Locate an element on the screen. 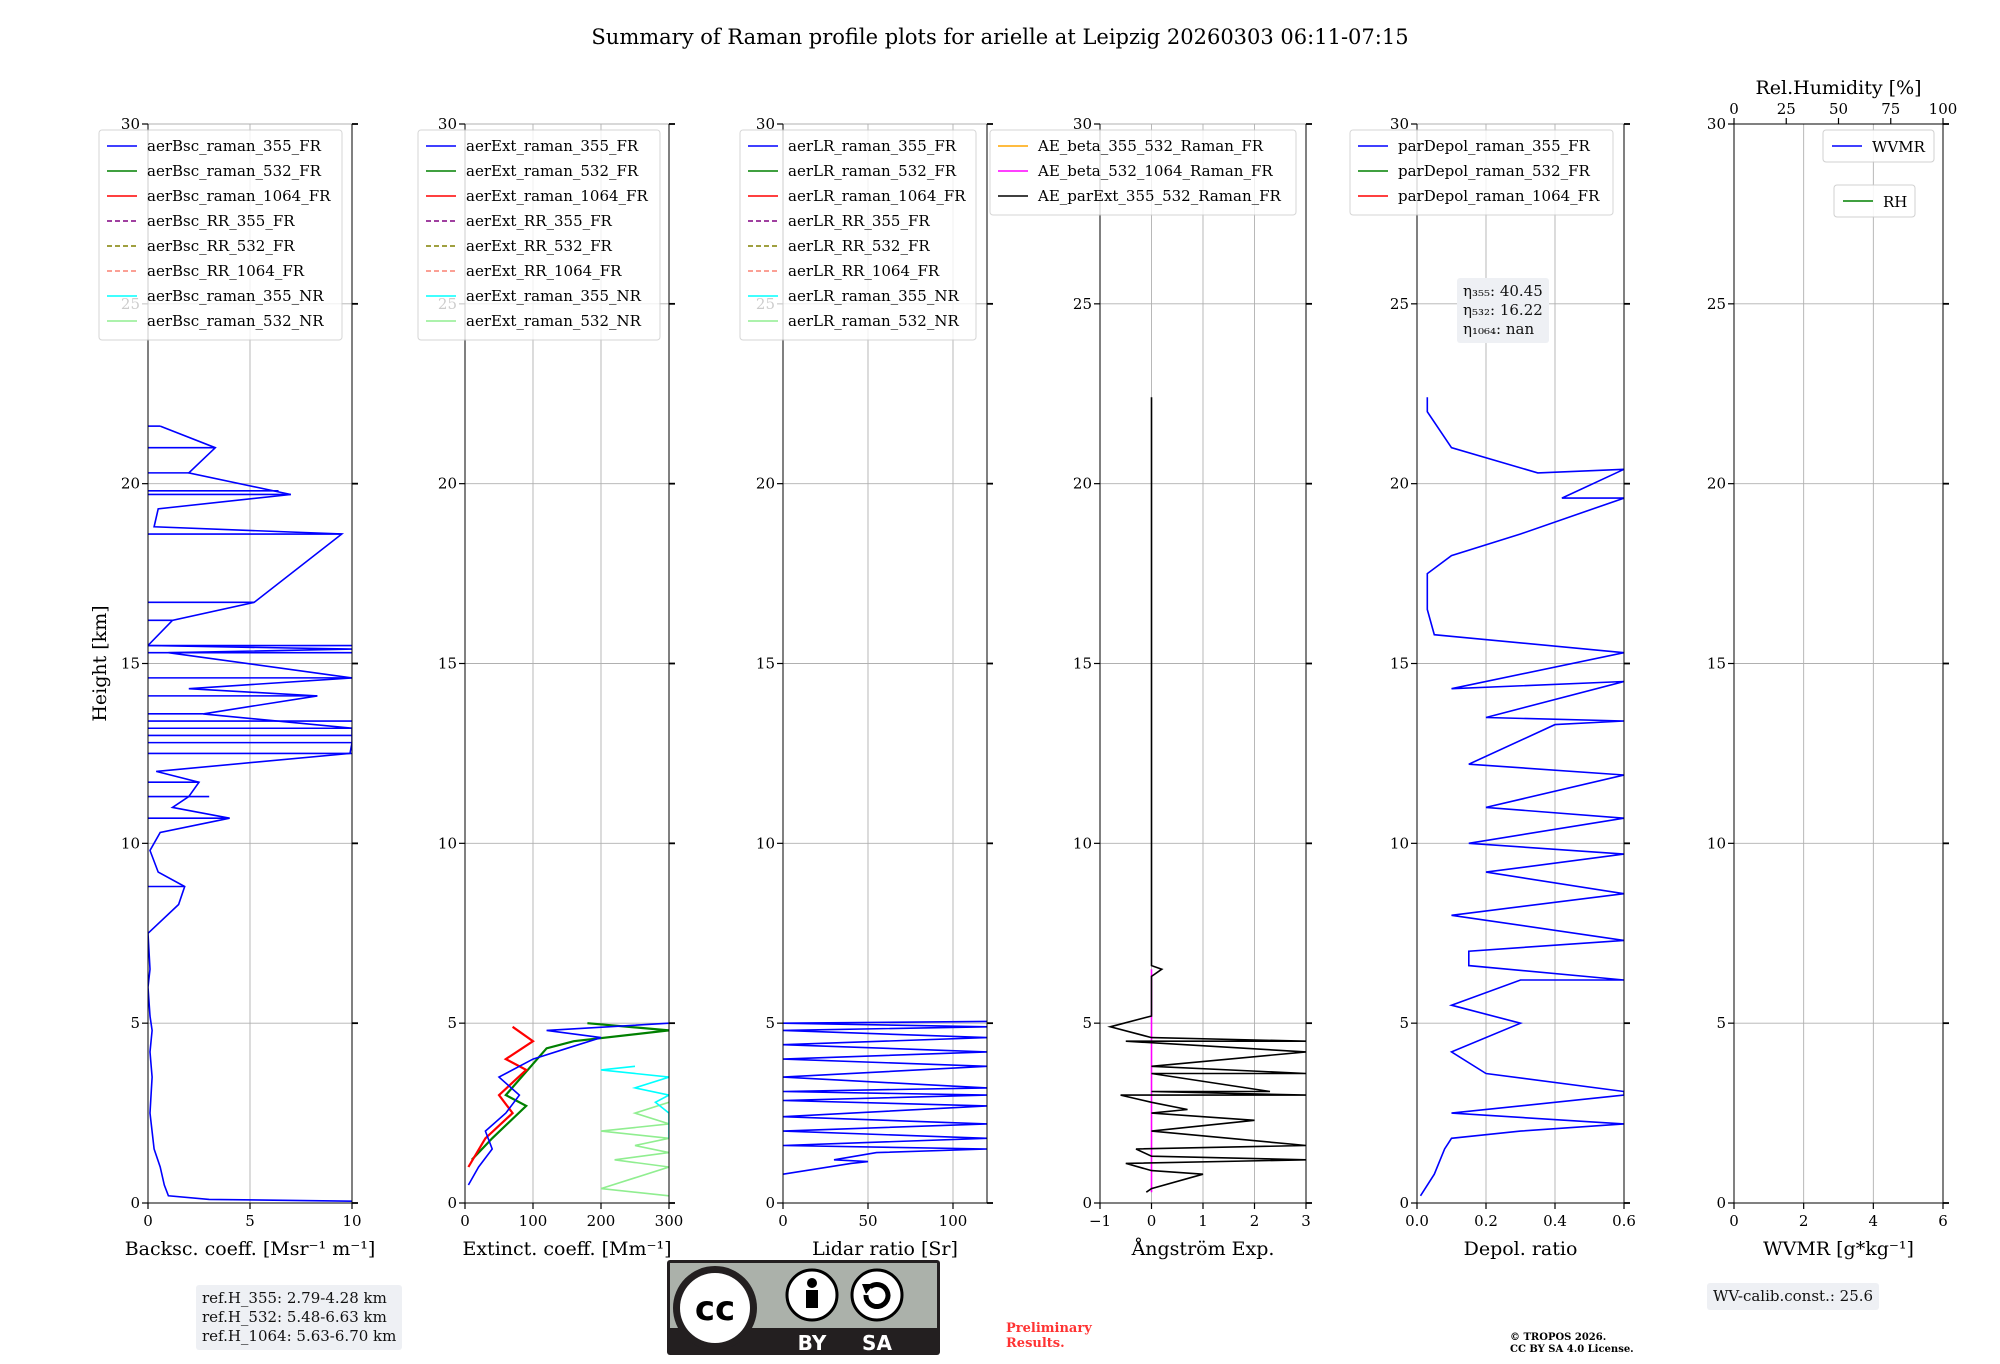 This screenshot has height=1364, width=2000. sa-share-alike-icon is located at coordinates (877, 1295).